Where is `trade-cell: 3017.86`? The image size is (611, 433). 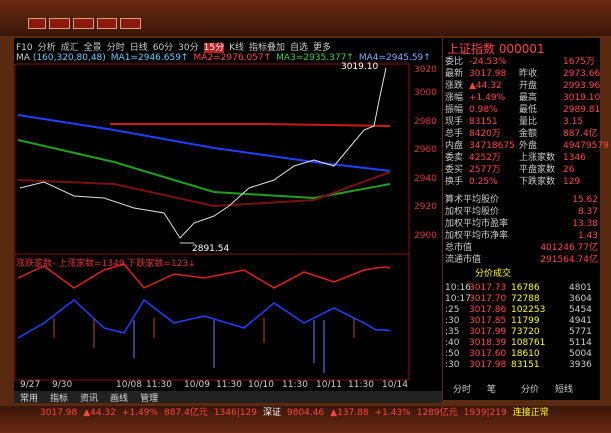 trade-cell: 3017.86 is located at coordinates (488, 310).